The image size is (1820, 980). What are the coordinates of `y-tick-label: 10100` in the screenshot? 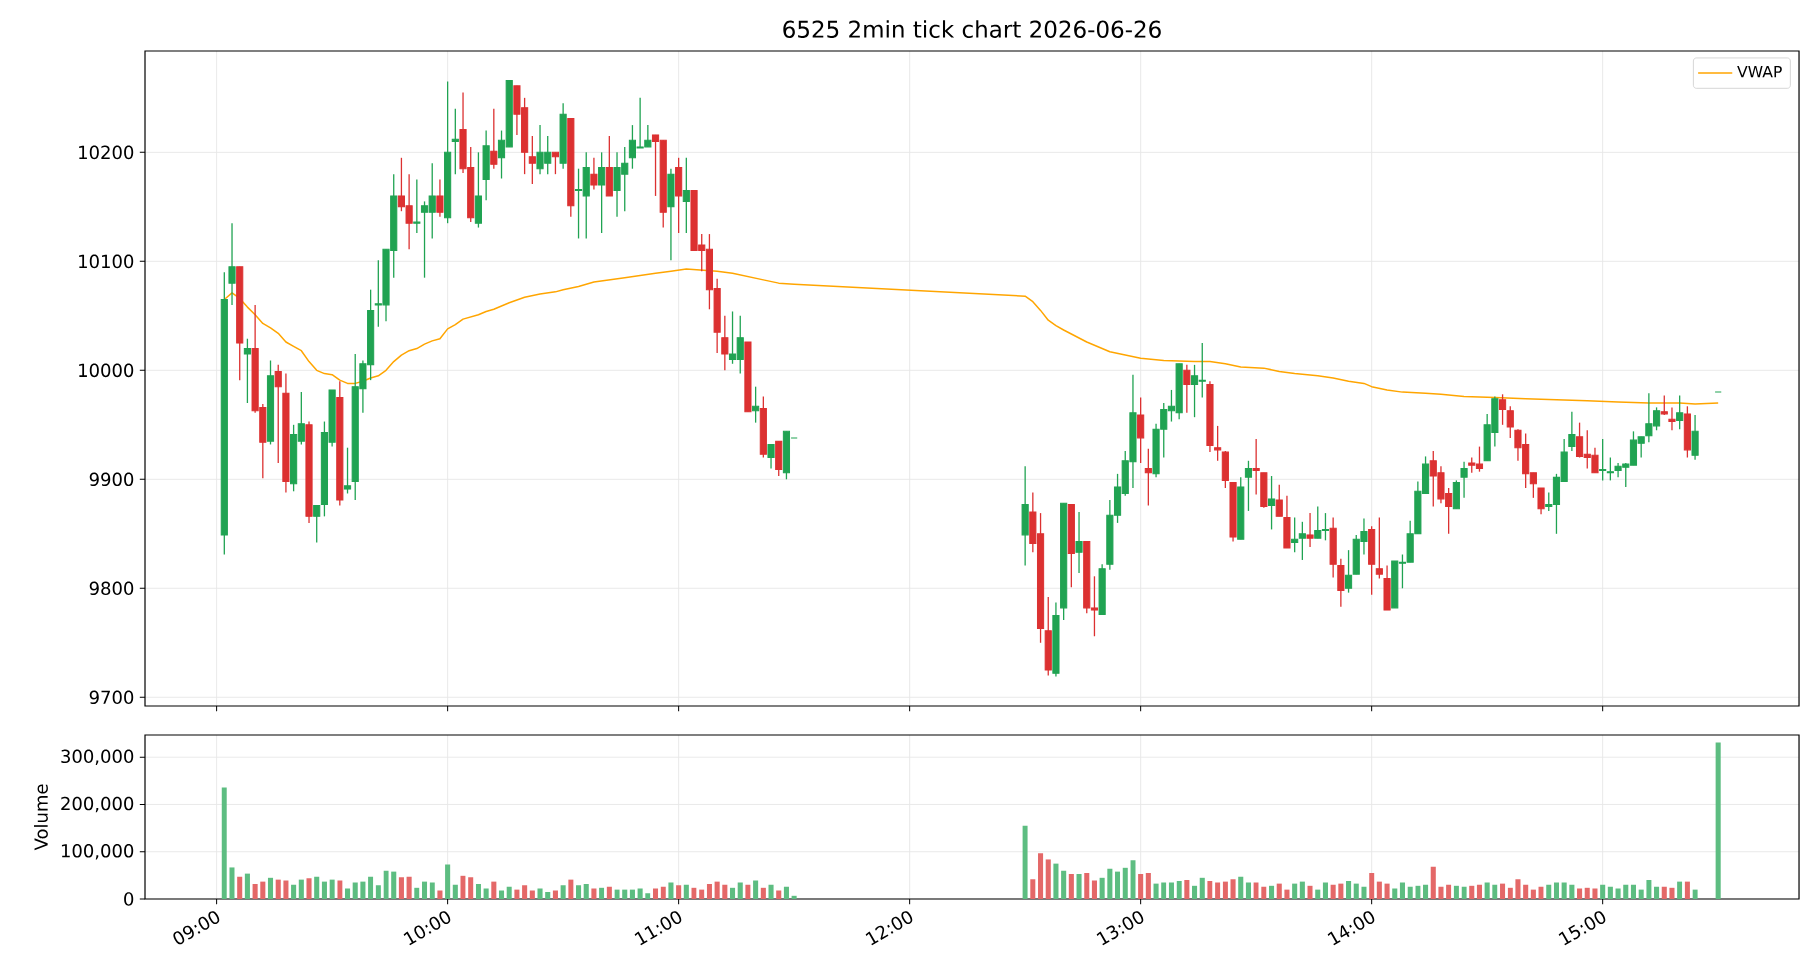 It's located at (106, 261).